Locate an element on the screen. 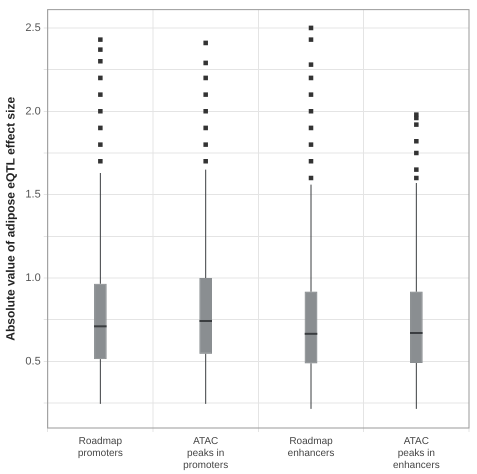  x-tick-label: ATAC peaks in enhancers is located at coordinates (416, 453).